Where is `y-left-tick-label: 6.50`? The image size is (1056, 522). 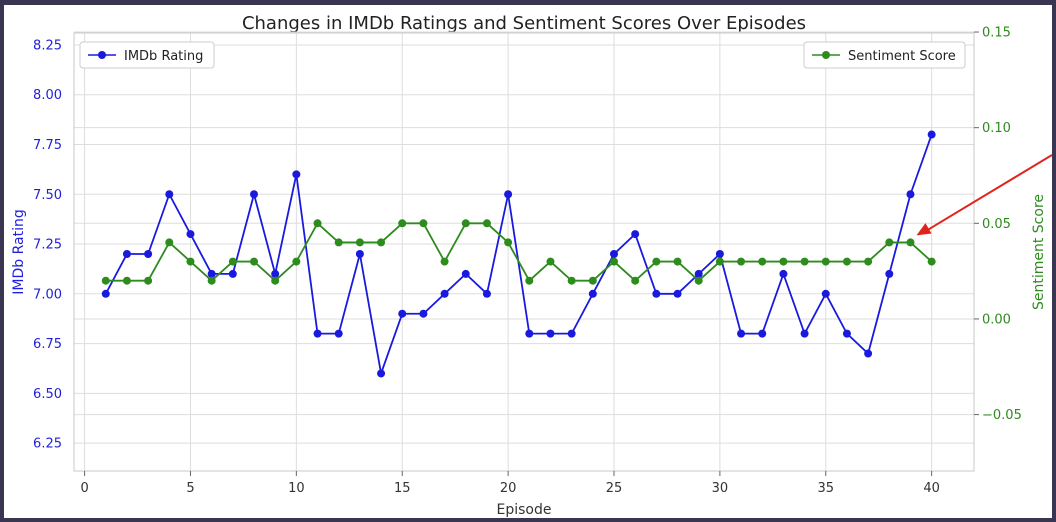
y-left-tick-label: 6.50 is located at coordinates (47, 394).